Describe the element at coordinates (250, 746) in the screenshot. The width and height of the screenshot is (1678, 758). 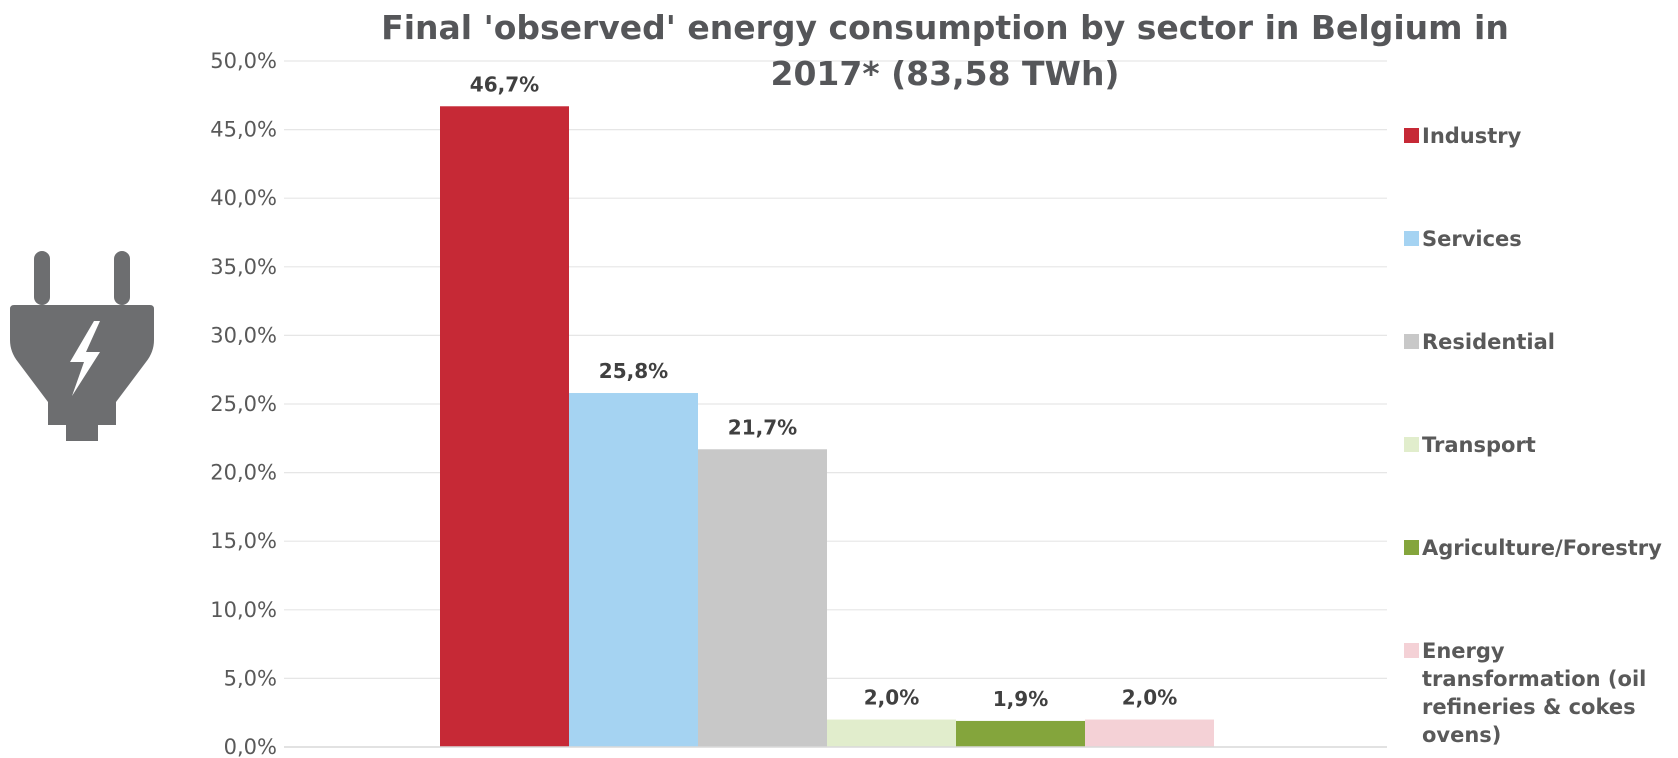
I see `y-tick-label: 0,0%` at that location.